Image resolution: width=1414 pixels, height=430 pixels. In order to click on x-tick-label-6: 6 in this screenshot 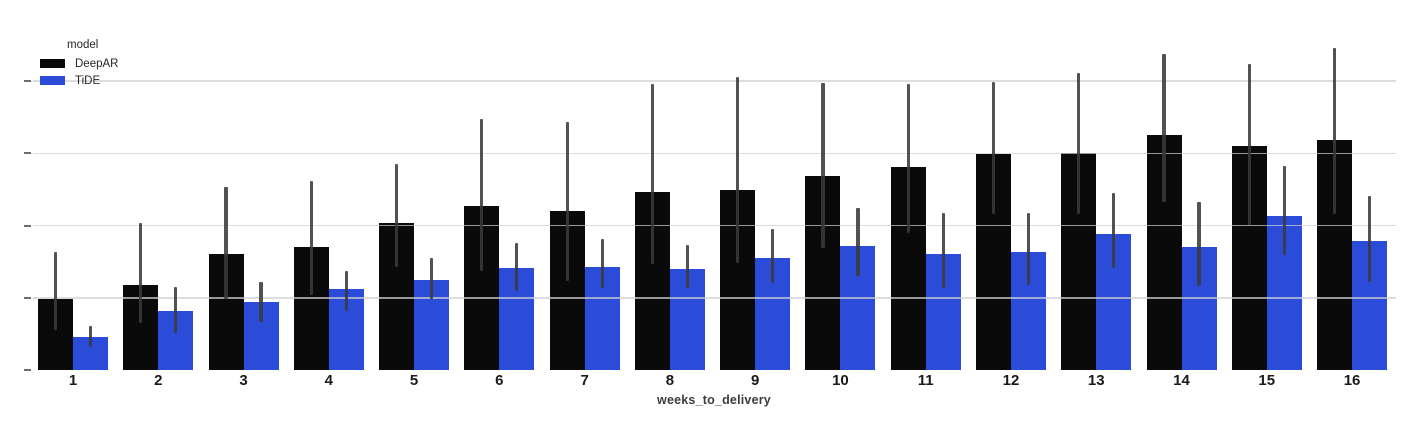, I will do `click(499, 380)`.